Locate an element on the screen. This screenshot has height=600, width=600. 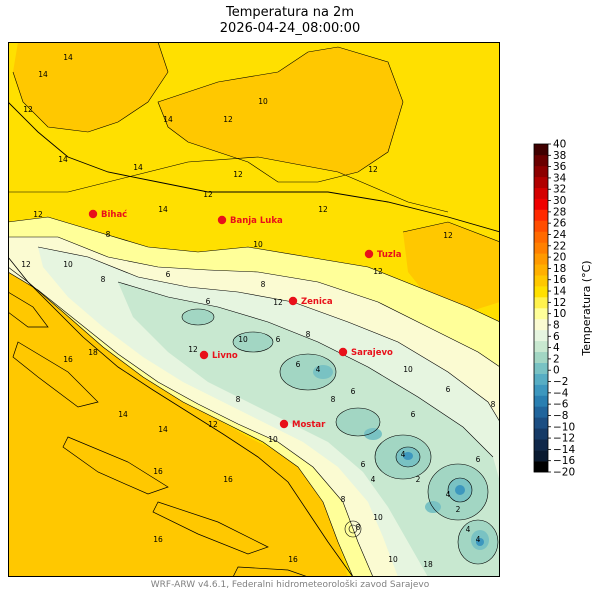
colorbar-tick-label: 38 is located at coordinates (559, 156).